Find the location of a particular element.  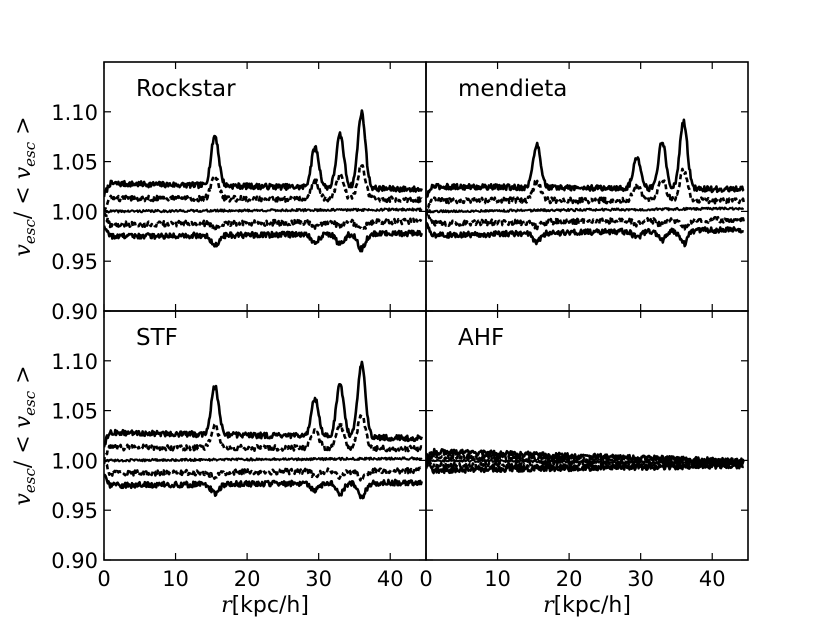

panel-label: AHF is located at coordinates (481, 338).